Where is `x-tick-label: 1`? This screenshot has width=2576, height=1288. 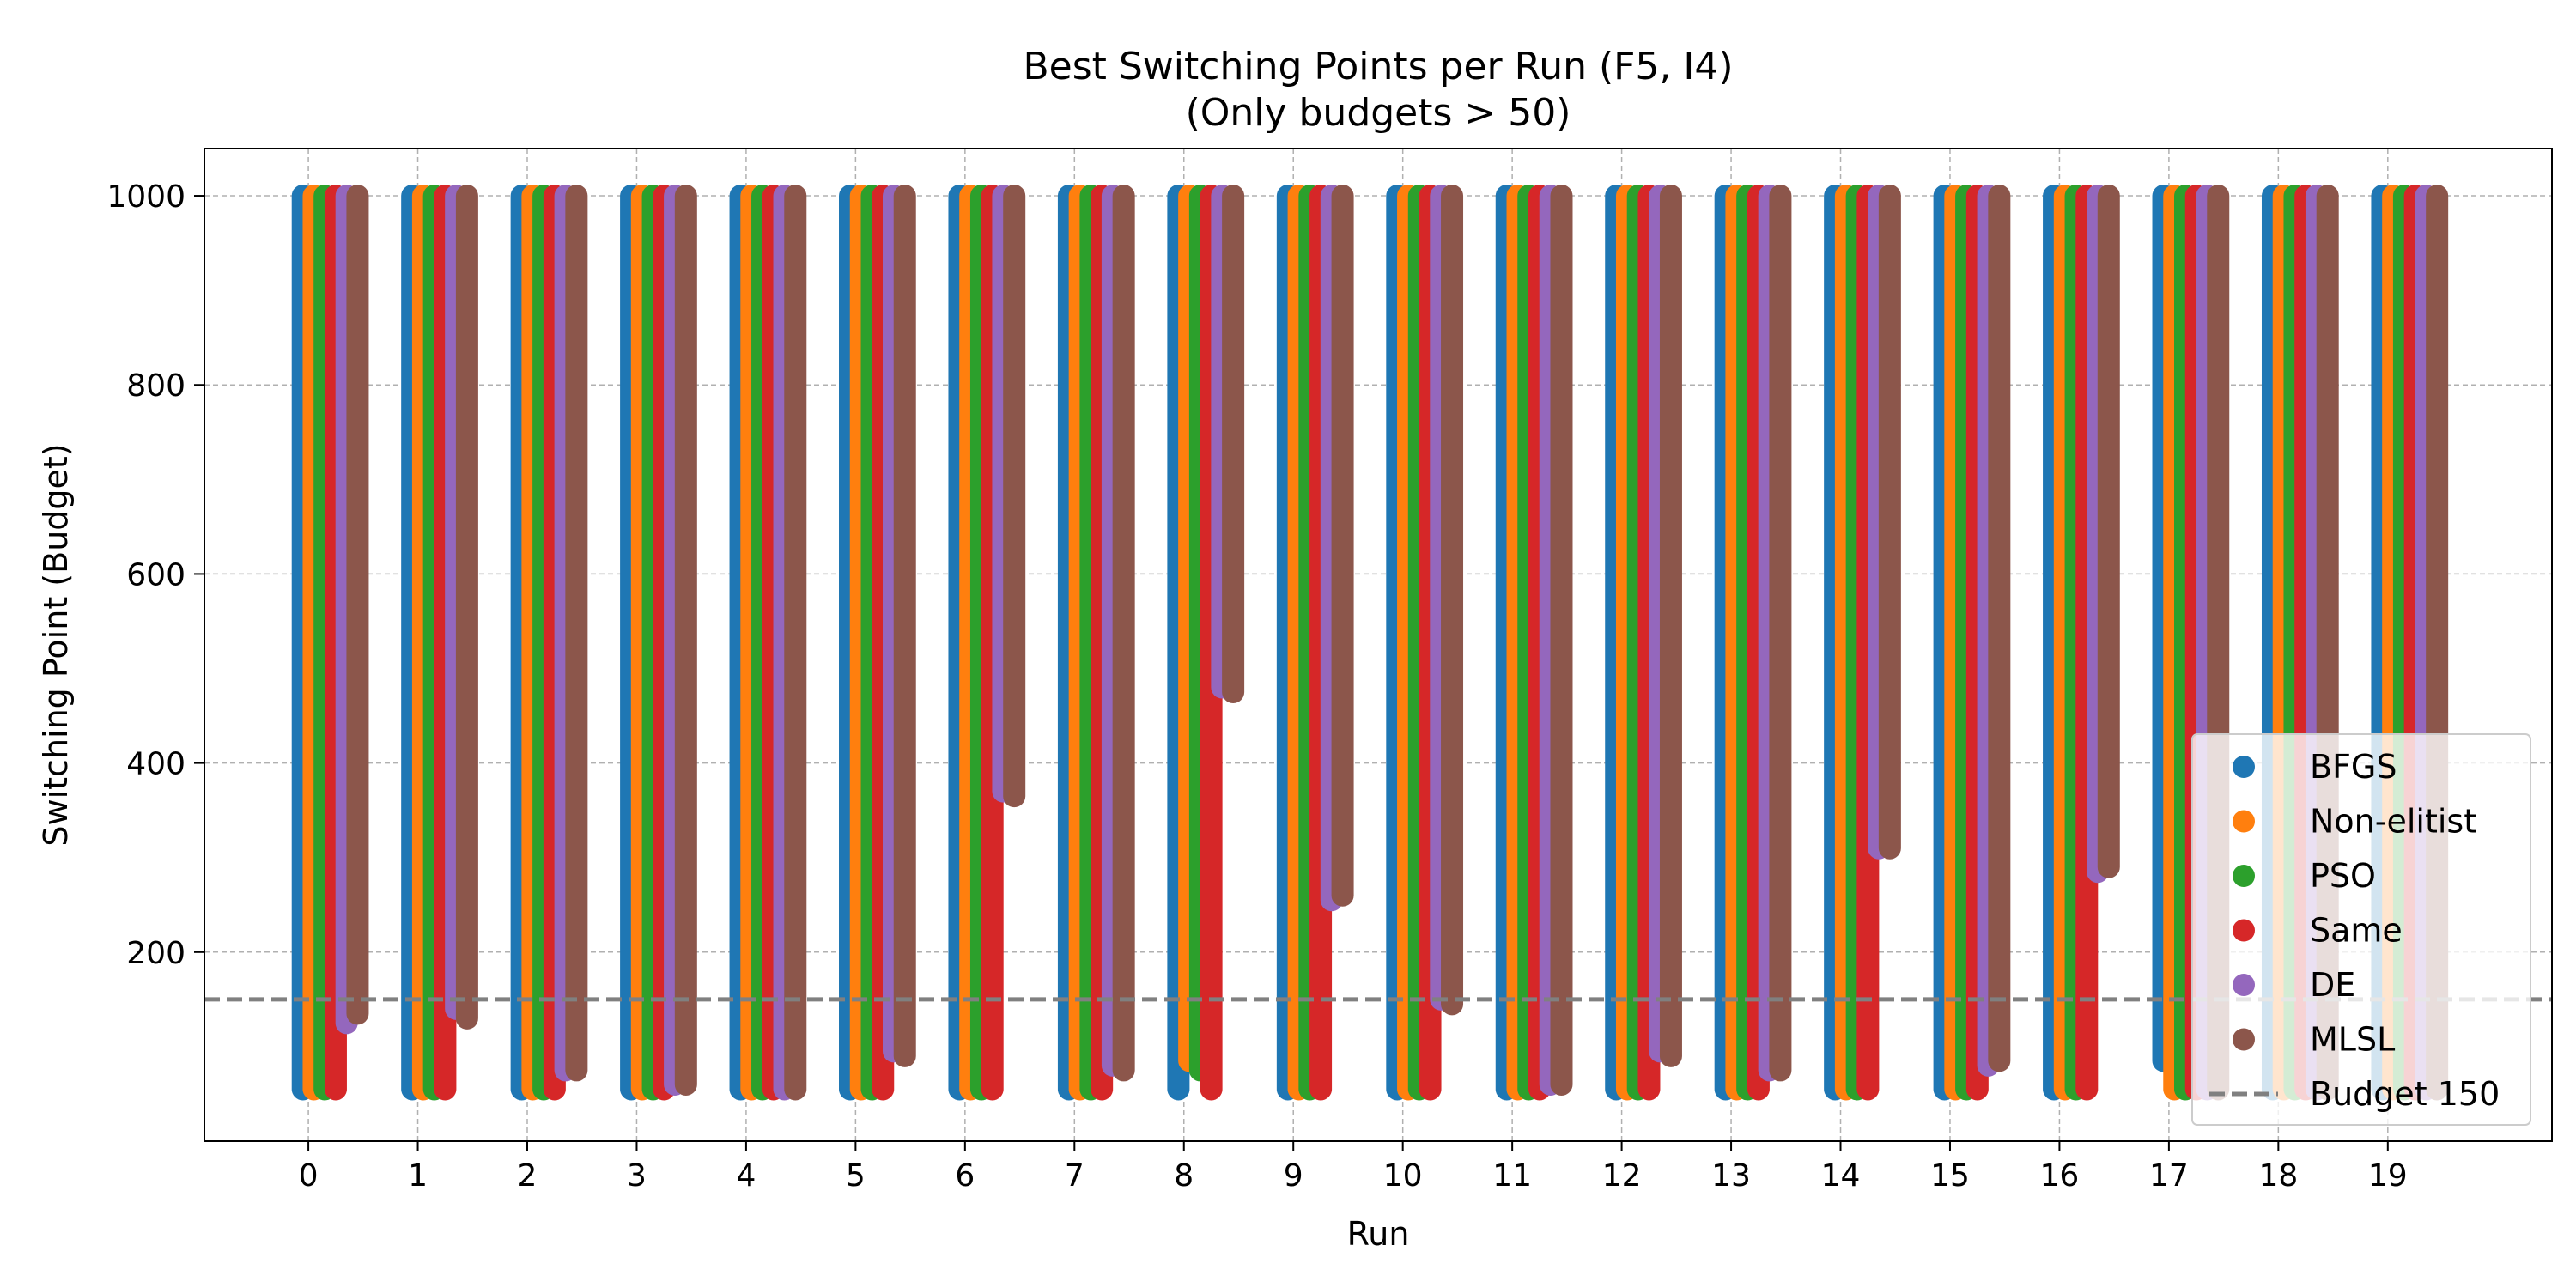 x-tick-label: 1 is located at coordinates (418, 1176).